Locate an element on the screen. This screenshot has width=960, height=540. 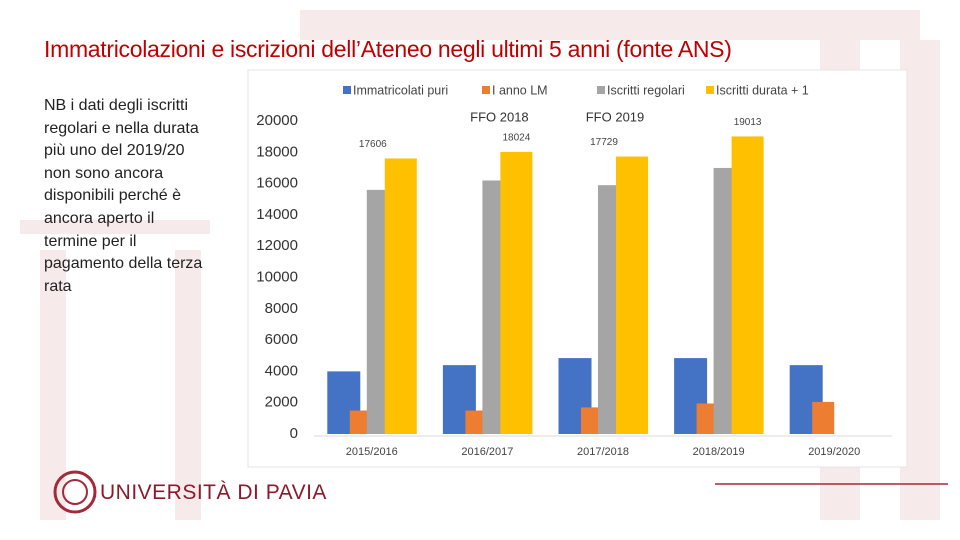
annotation: FFO 2018 is located at coordinates (499, 116).